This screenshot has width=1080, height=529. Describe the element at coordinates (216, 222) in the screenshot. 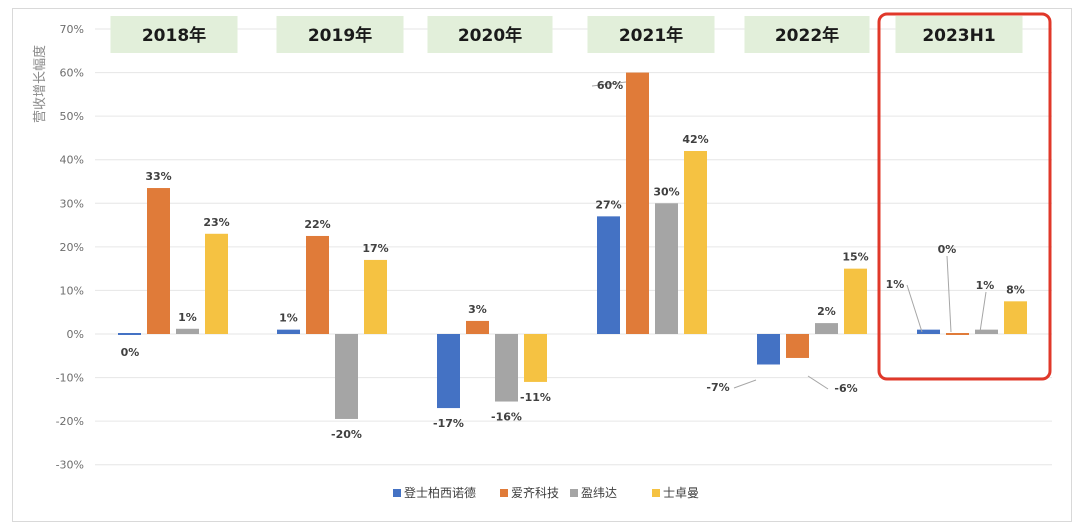

I see `data-label: 23%` at that location.